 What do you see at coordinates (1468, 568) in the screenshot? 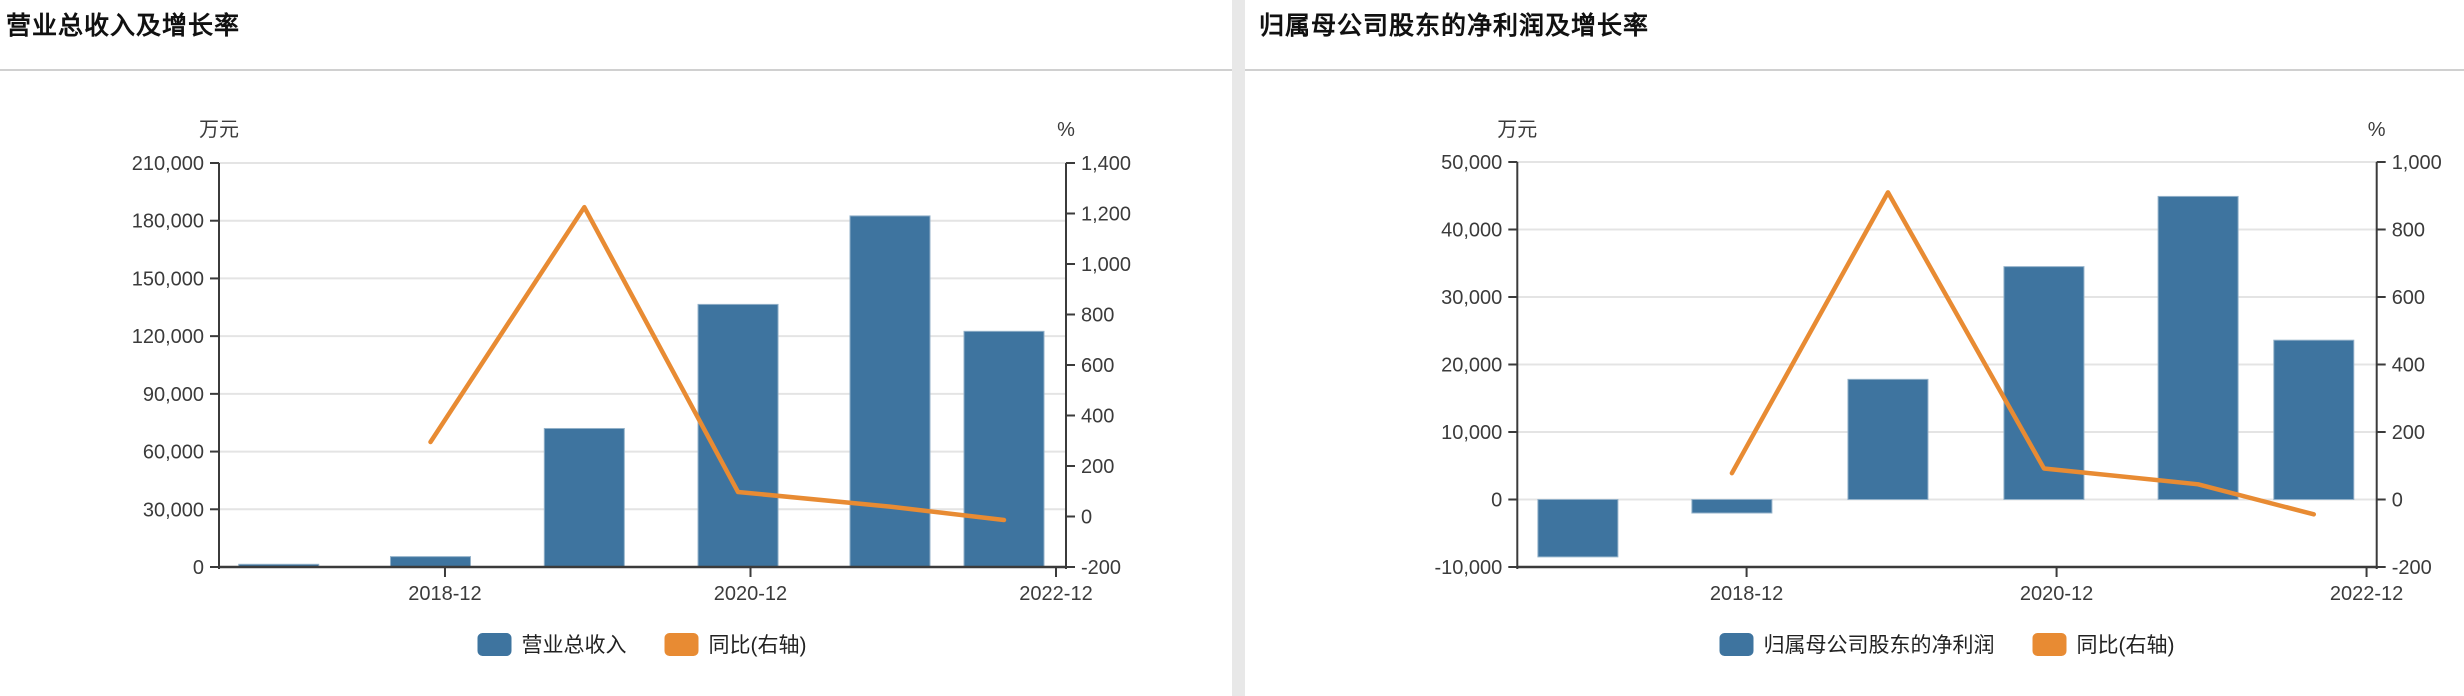
I see `svg-text: -10,000` at bounding box center [1468, 568].